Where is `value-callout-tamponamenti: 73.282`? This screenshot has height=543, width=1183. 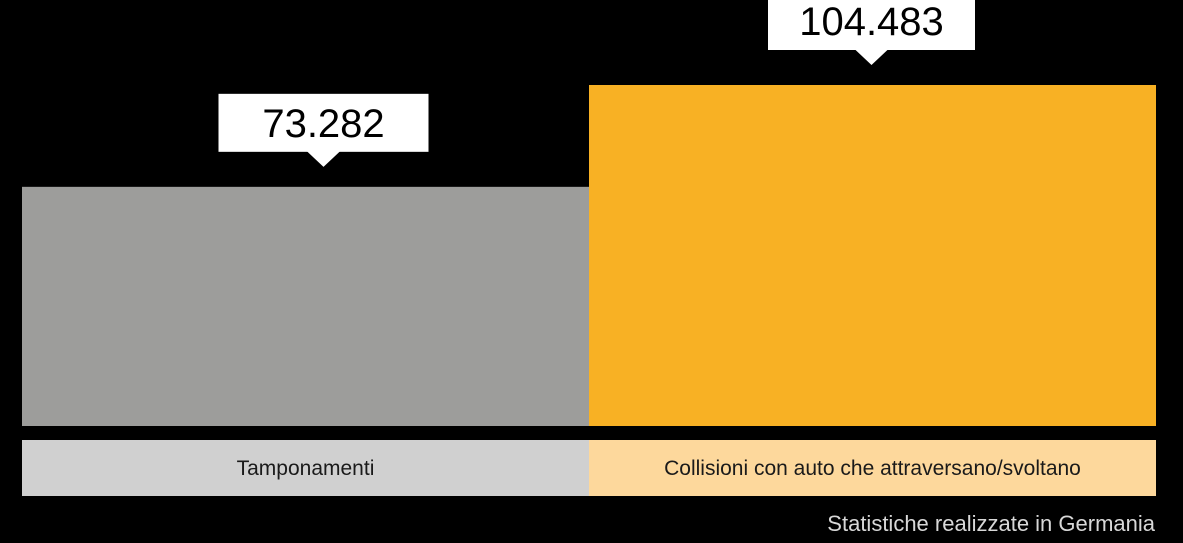 value-callout-tamponamenti: 73.282 is located at coordinates (323, 130).